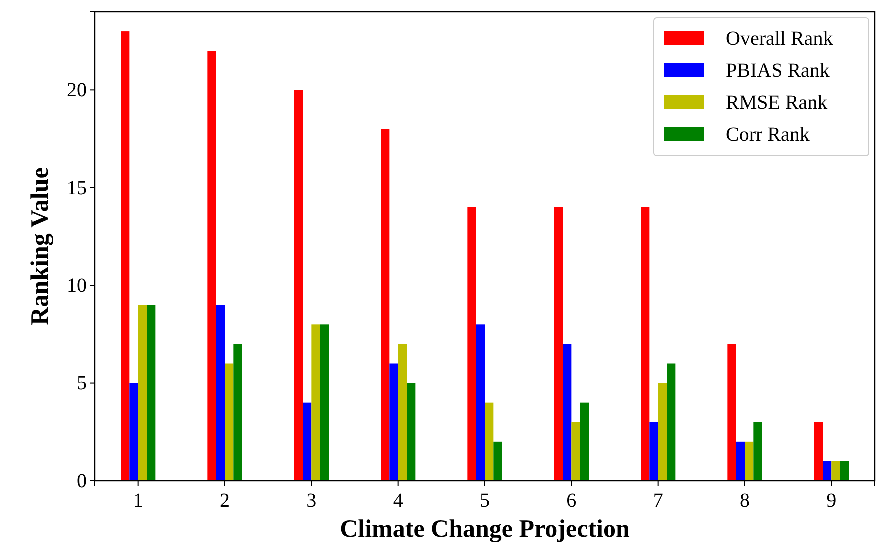 The width and height of the screenshot is (876, 545). I want to click on legend-label: Overall Rank, so click(780, 39).